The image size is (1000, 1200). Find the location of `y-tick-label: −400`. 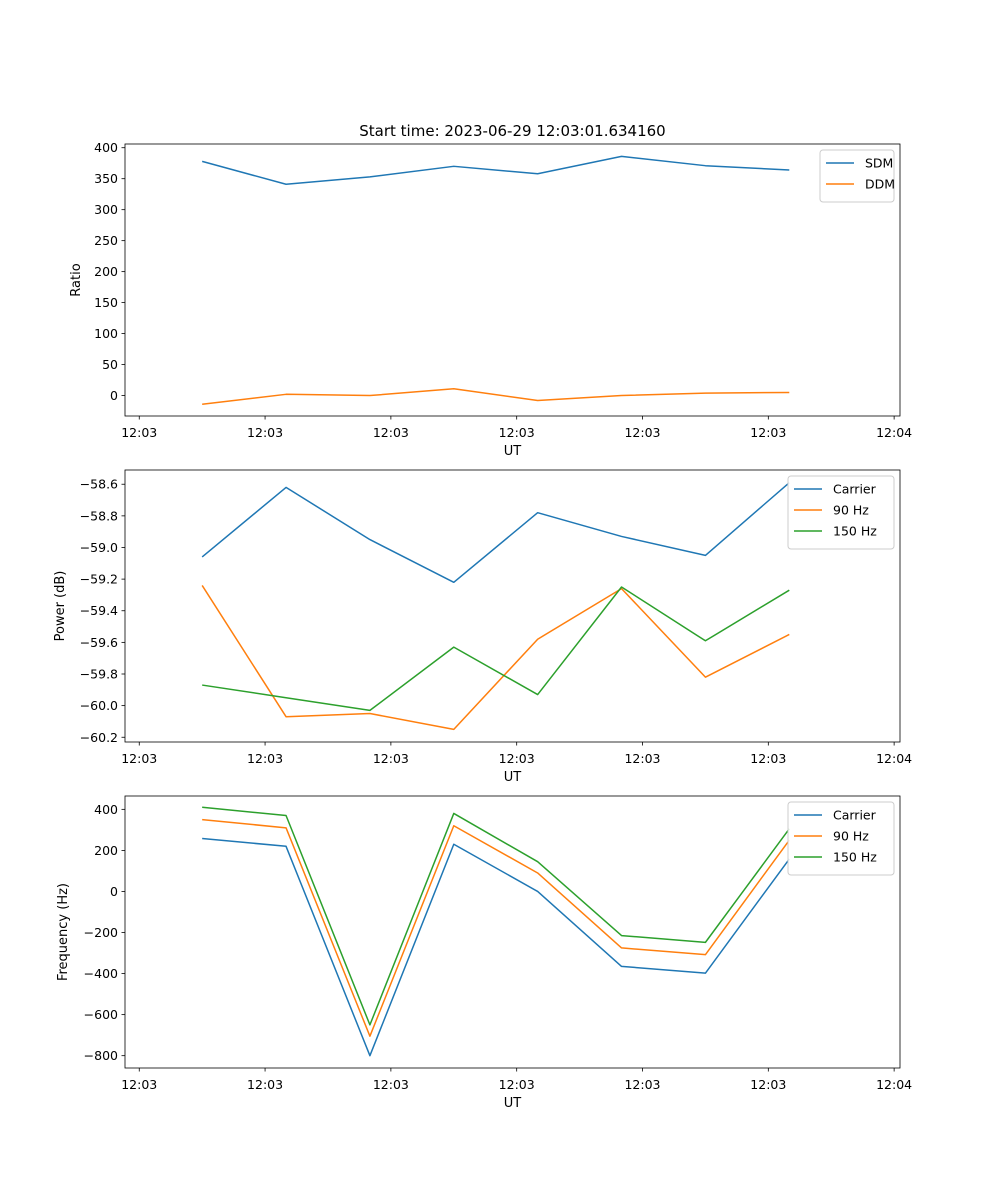

y-tick-label: −400 is located at coordinates (101, 973).